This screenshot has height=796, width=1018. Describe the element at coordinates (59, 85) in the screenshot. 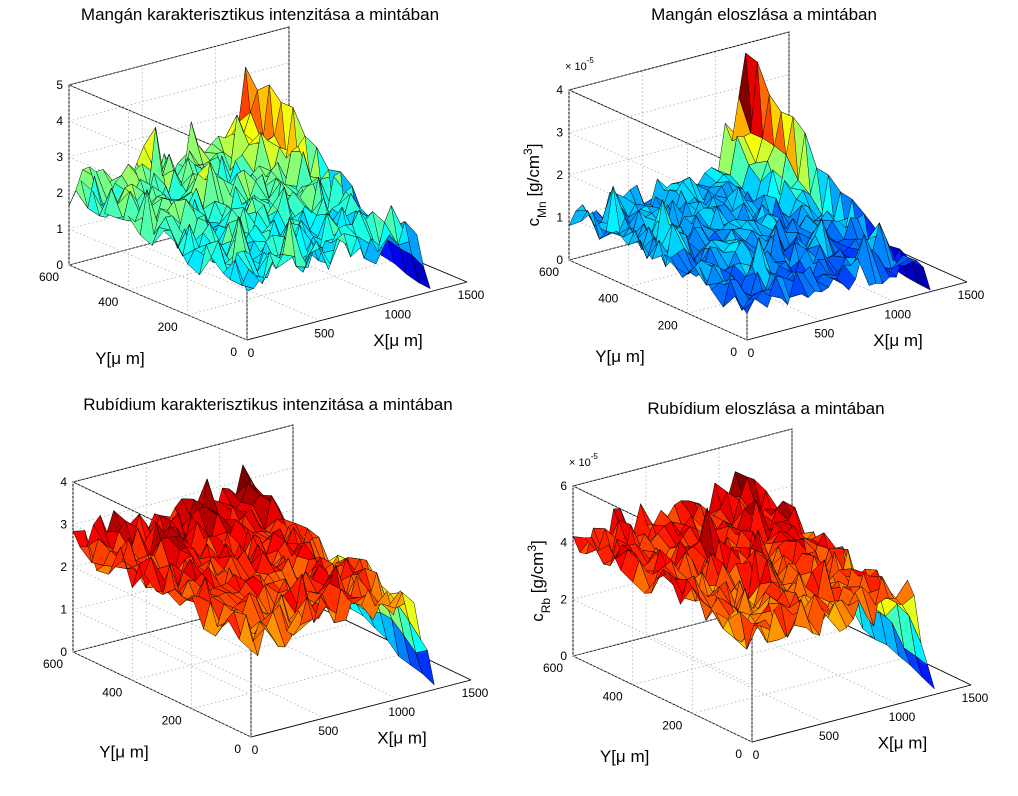

I see `z-tick-label: 5` at that location.